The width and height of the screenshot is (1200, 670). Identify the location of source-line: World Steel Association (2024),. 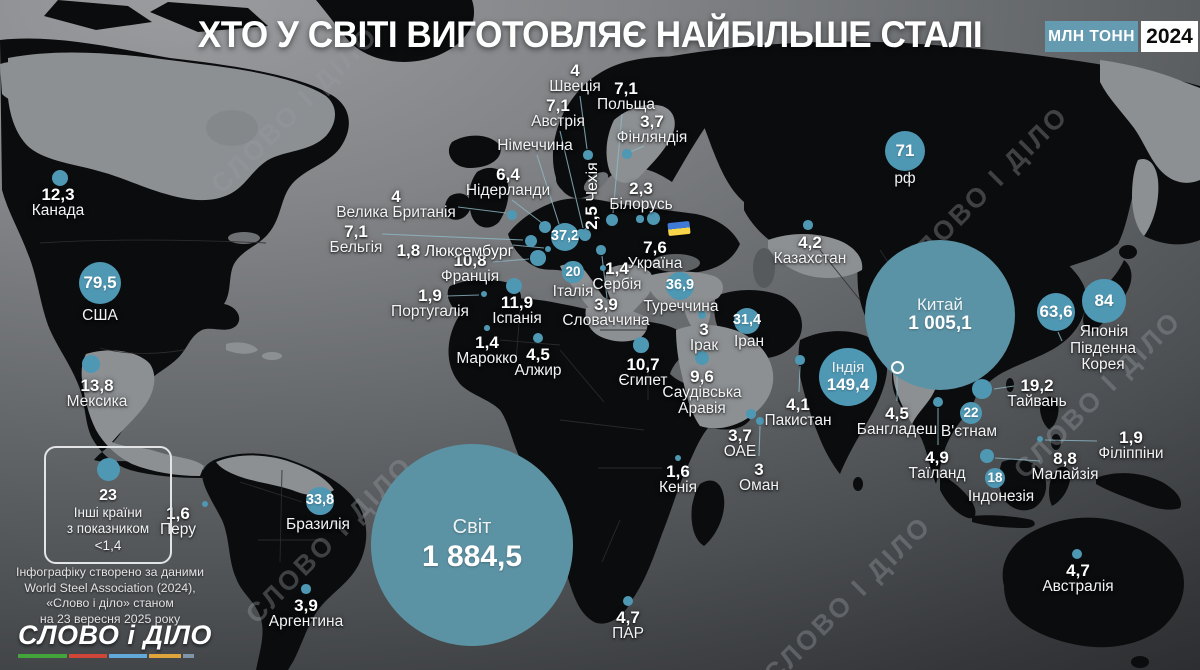
(110, 587).